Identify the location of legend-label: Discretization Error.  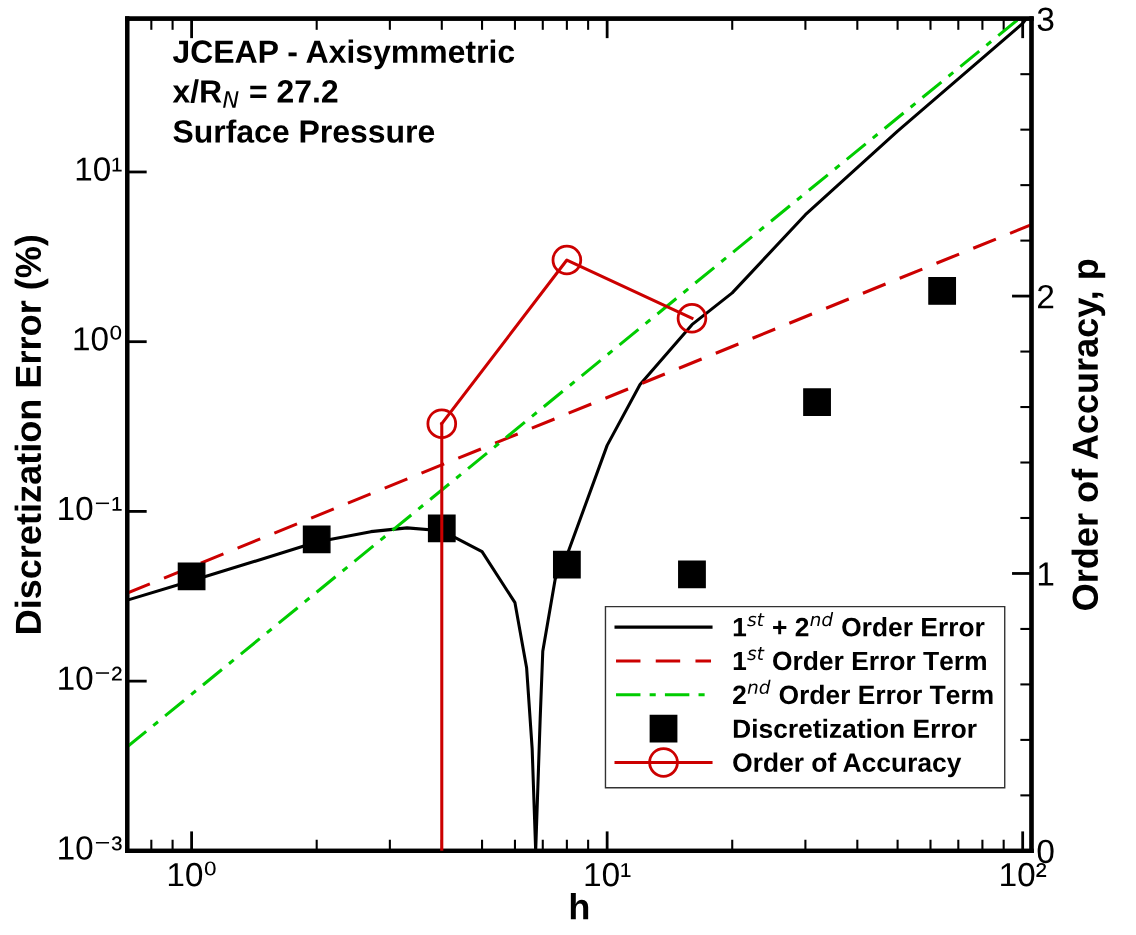
(855, 728).